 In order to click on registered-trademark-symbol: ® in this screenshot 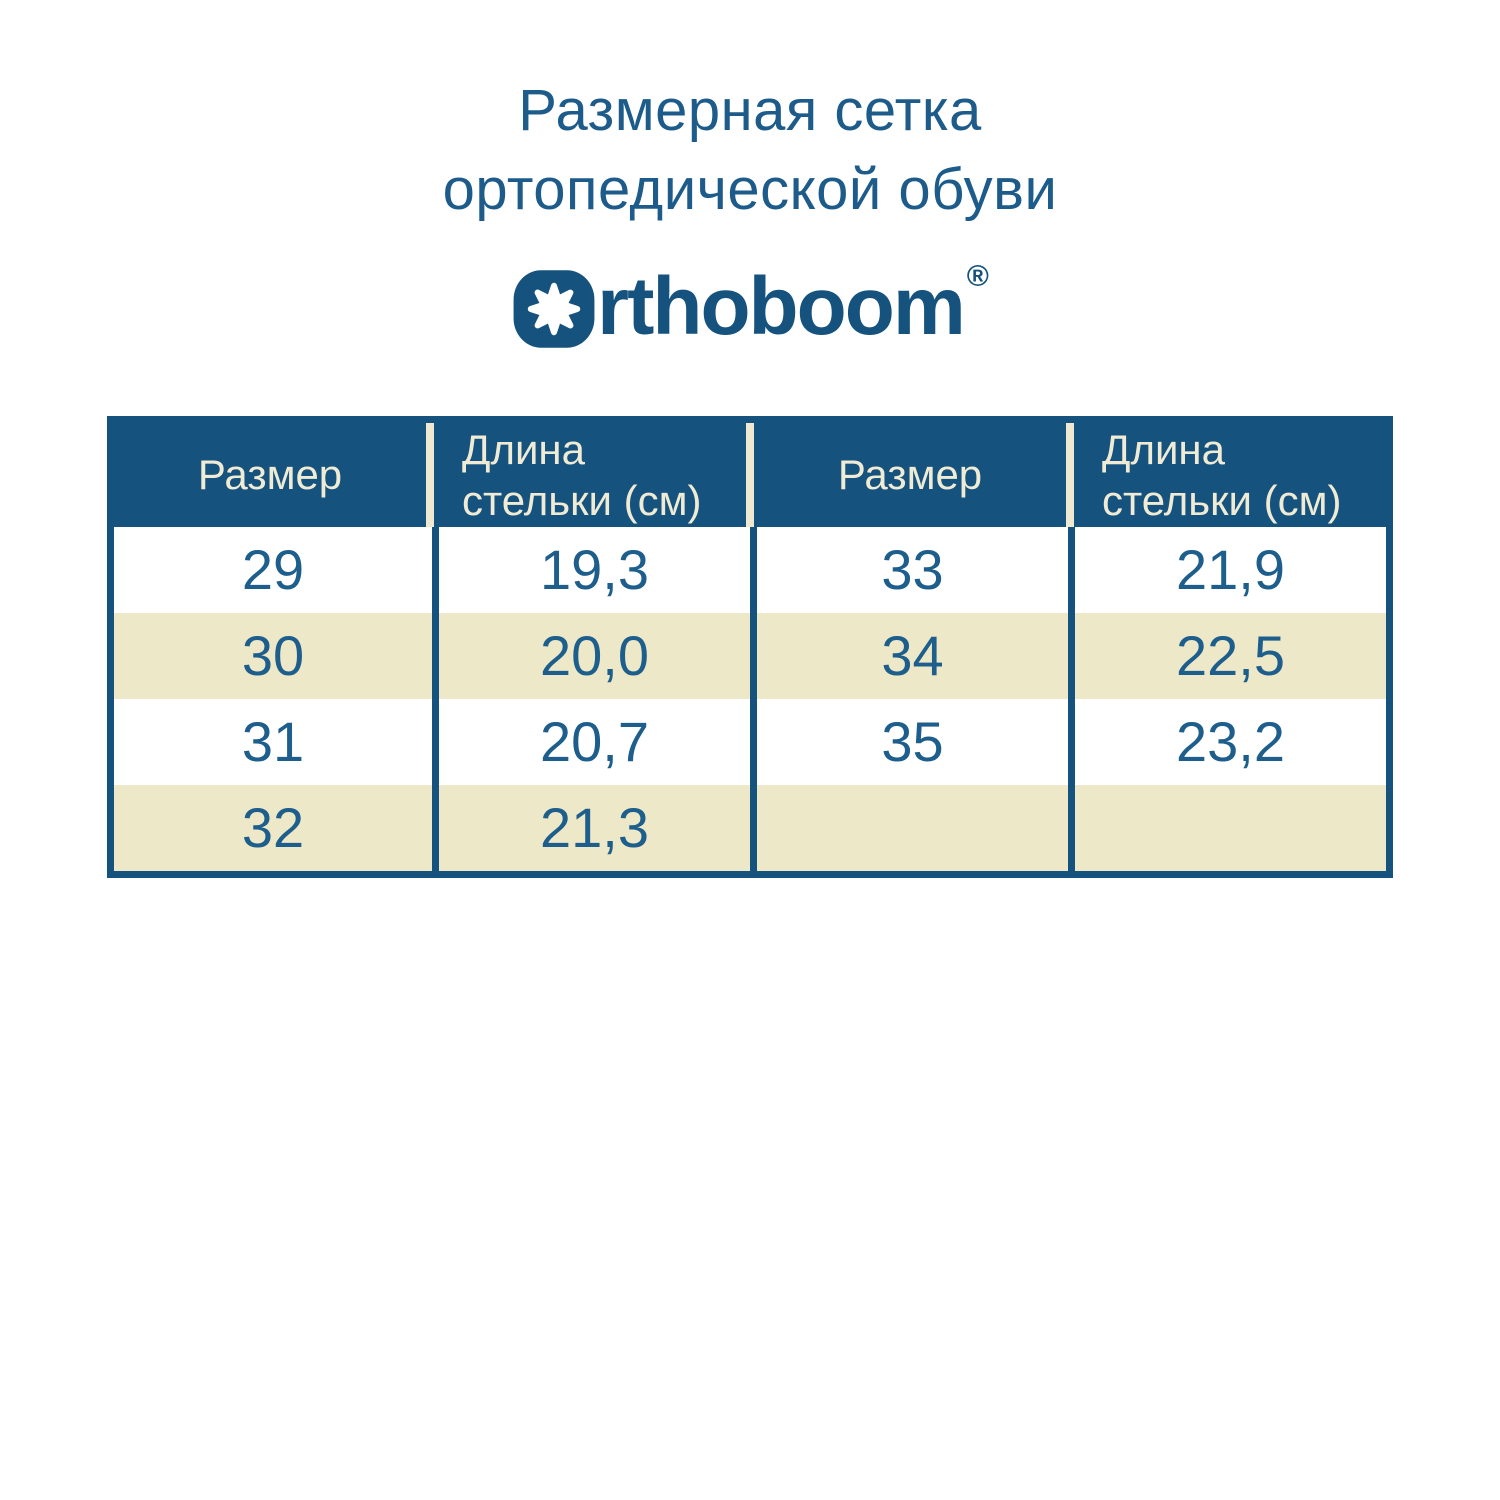, I will do `click(977, 276)`.